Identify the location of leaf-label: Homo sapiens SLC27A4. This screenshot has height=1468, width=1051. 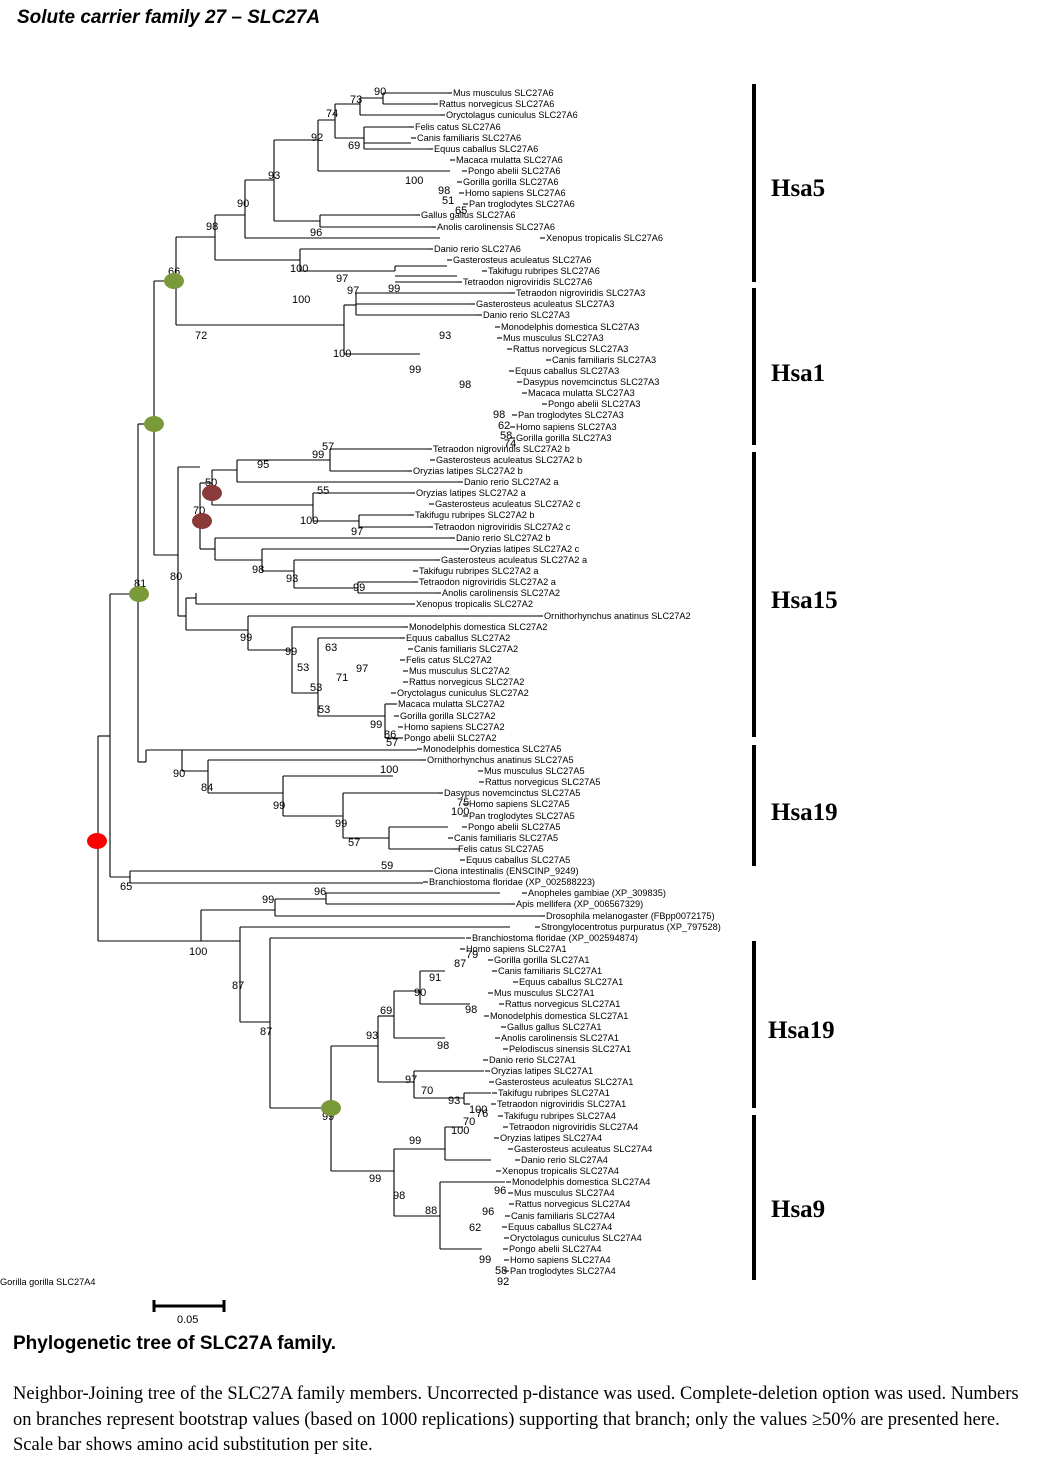
(560, 1260).